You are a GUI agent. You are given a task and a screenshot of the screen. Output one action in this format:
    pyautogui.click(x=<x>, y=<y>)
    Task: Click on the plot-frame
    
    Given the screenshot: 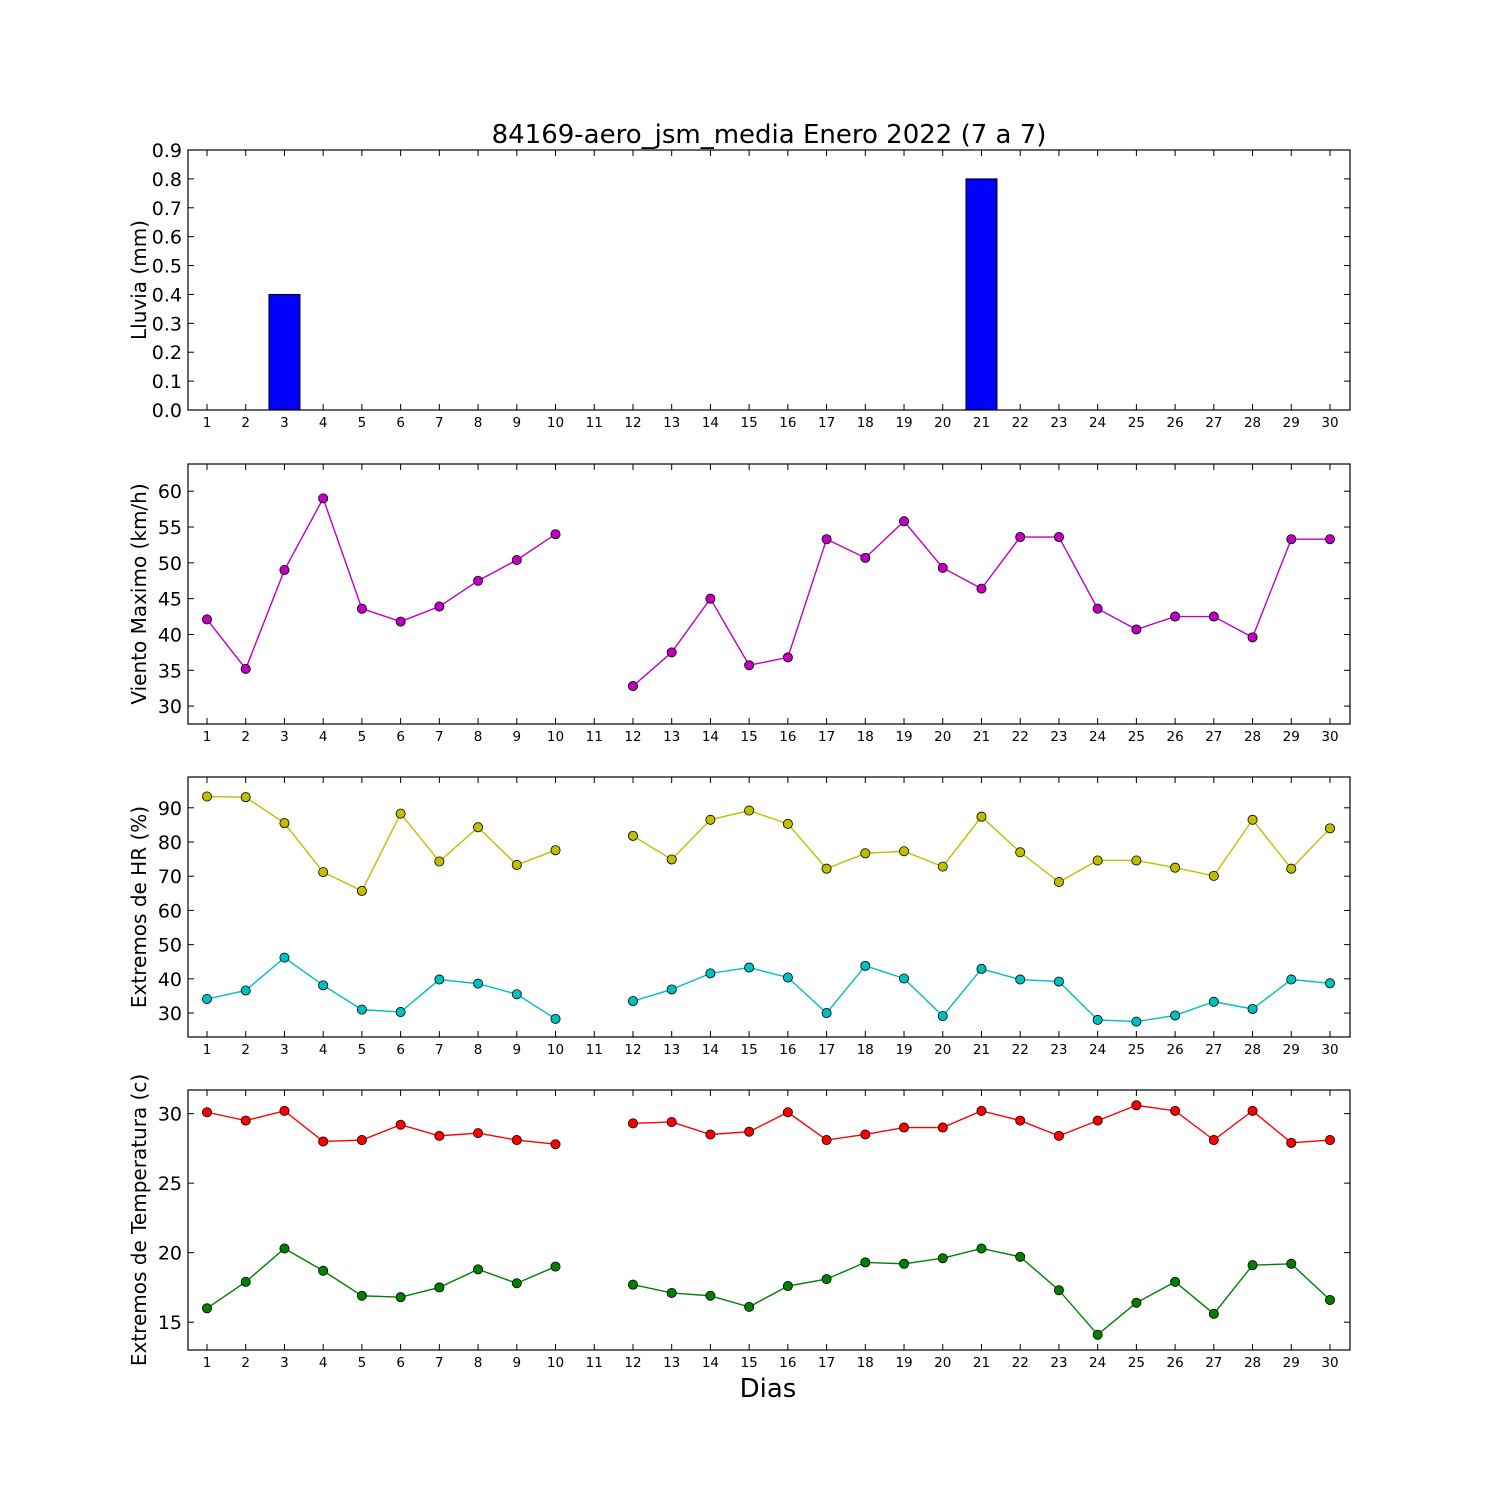 What is the action you would take?
    pyautogui.click(x=769, y=280)
    